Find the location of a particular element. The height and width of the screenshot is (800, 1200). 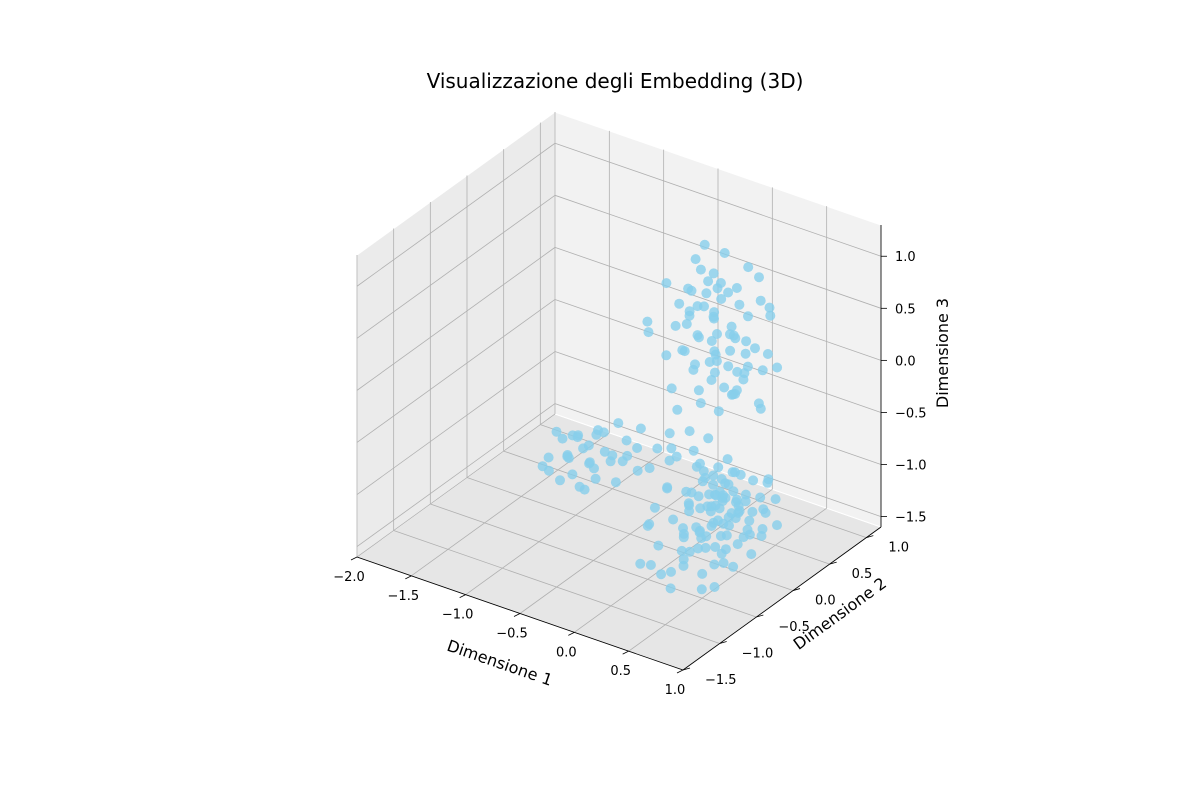

x-tick-label: −0.5 is located at coordinates (512, 634).